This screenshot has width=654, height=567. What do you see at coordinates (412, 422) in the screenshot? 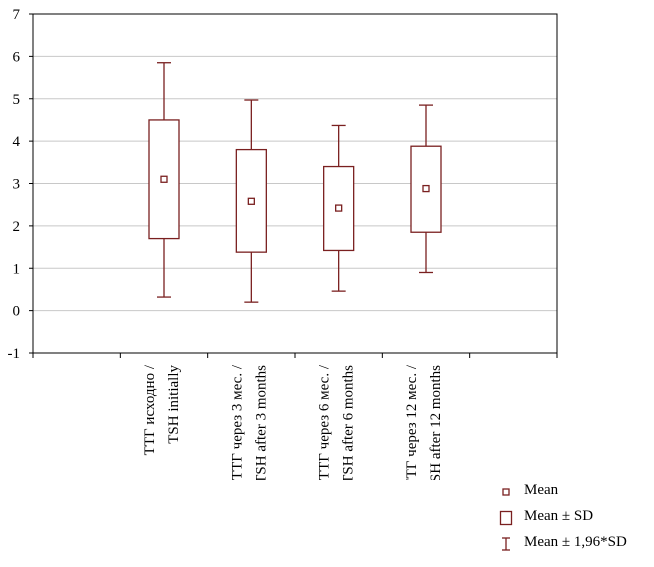
I see `x-tick-label-line: ТТГ через 12 мес. /` at bounding box center [412, 422].